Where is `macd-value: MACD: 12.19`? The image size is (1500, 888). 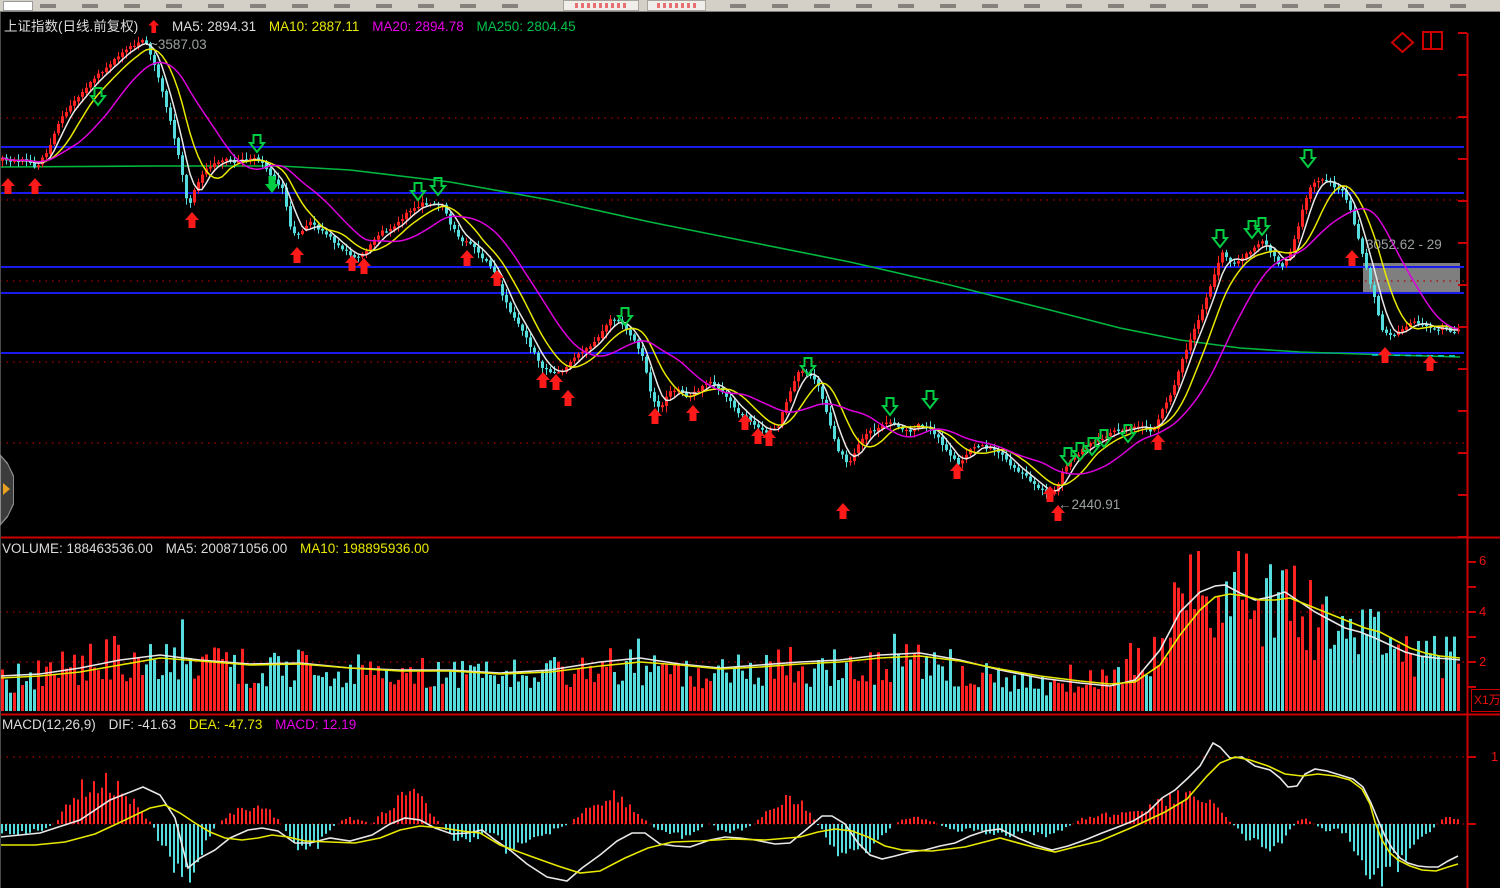 macd-value: MACD: 12.19 is located at coordinates (316, 724).